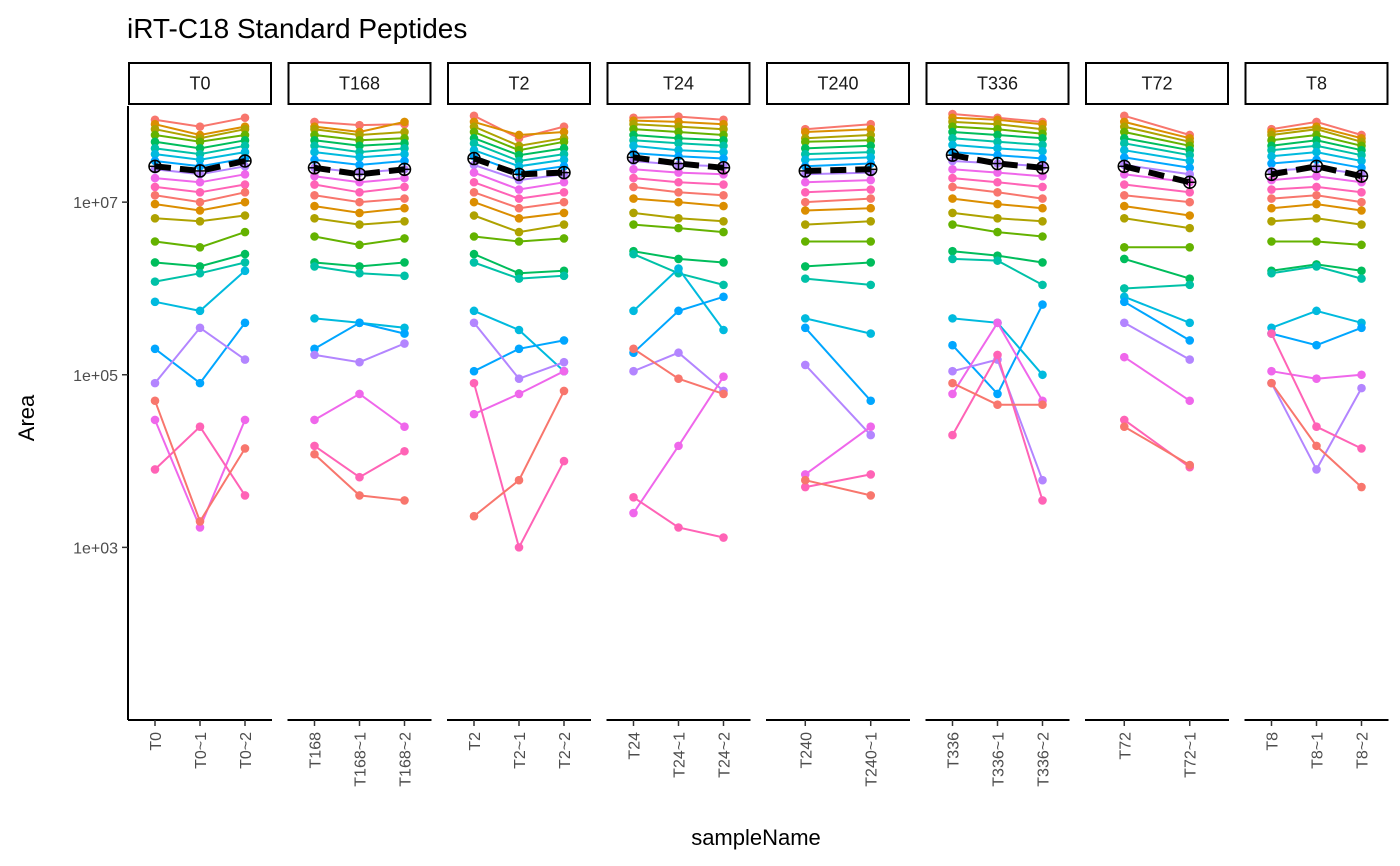 Image resolution: width=1400 pixels, height=866 pixels. I want to click on facet-panel: T240 T240~1, so click(838, 453).